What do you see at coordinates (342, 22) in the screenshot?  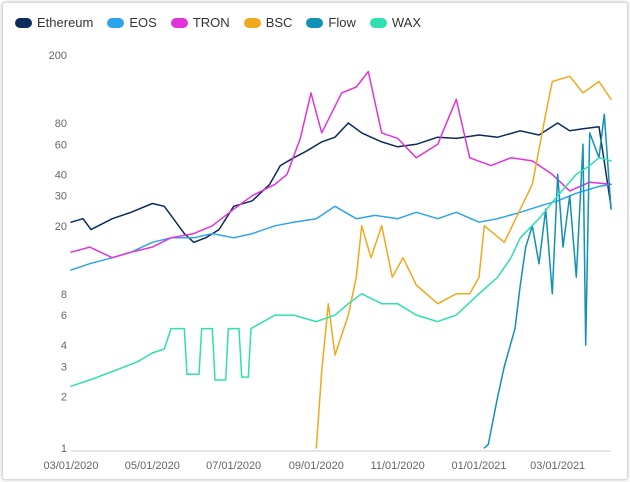 I see `legend-label: Flow` at bounding box center [342, 22].